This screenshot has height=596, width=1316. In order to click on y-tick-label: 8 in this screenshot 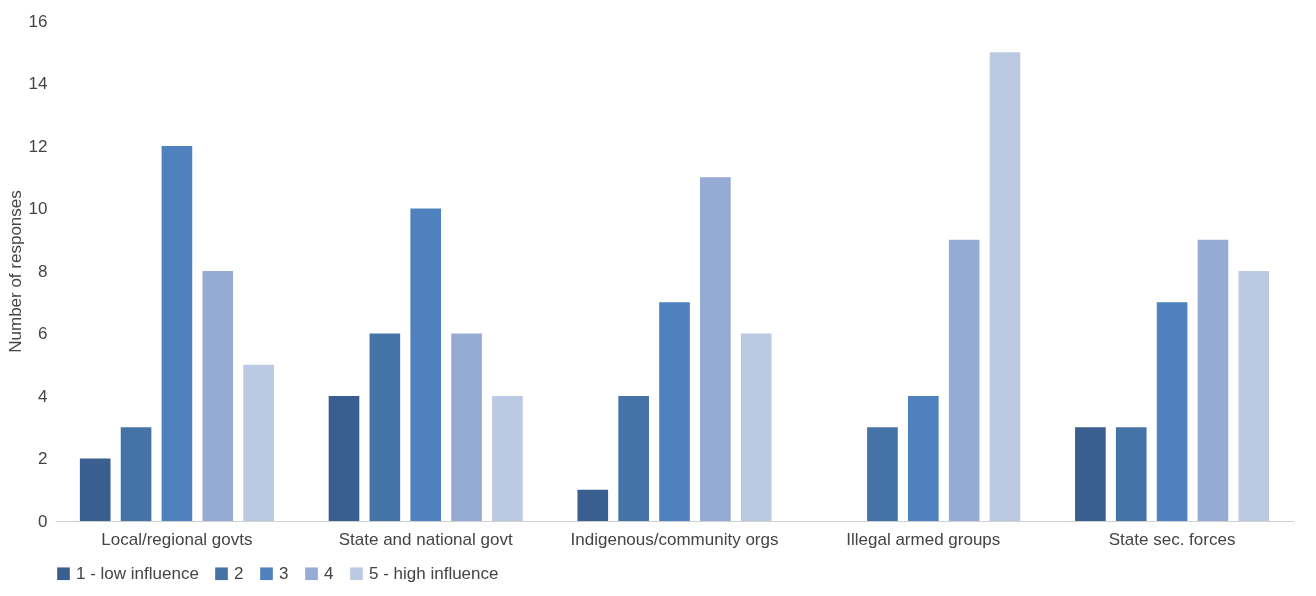, I will do `click(43, 271)`.